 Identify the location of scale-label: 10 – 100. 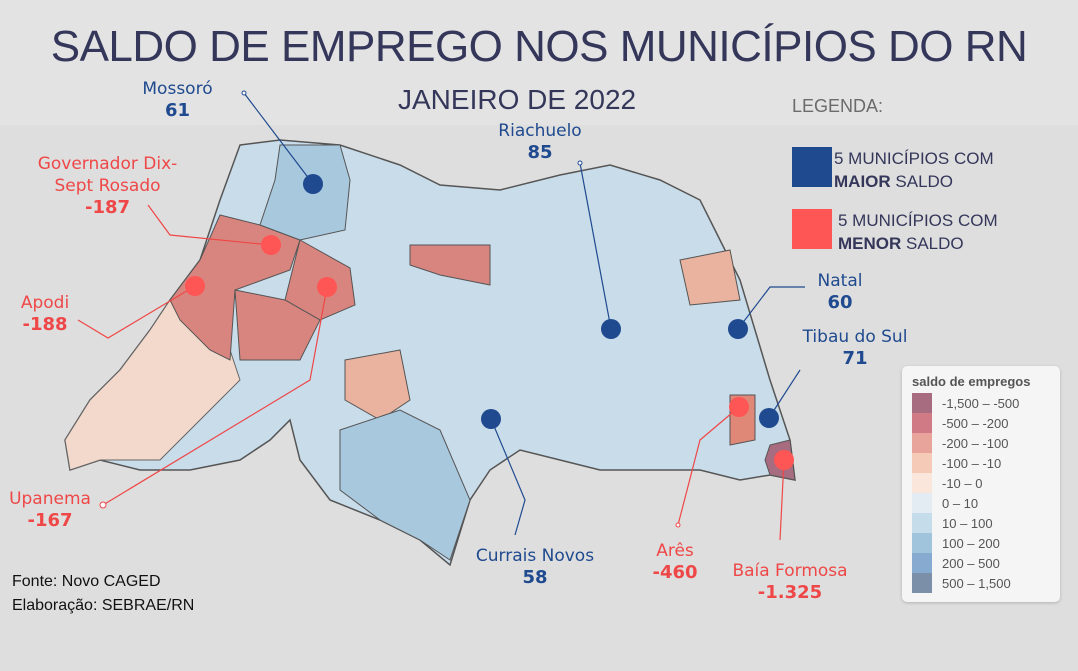
(967, 523).